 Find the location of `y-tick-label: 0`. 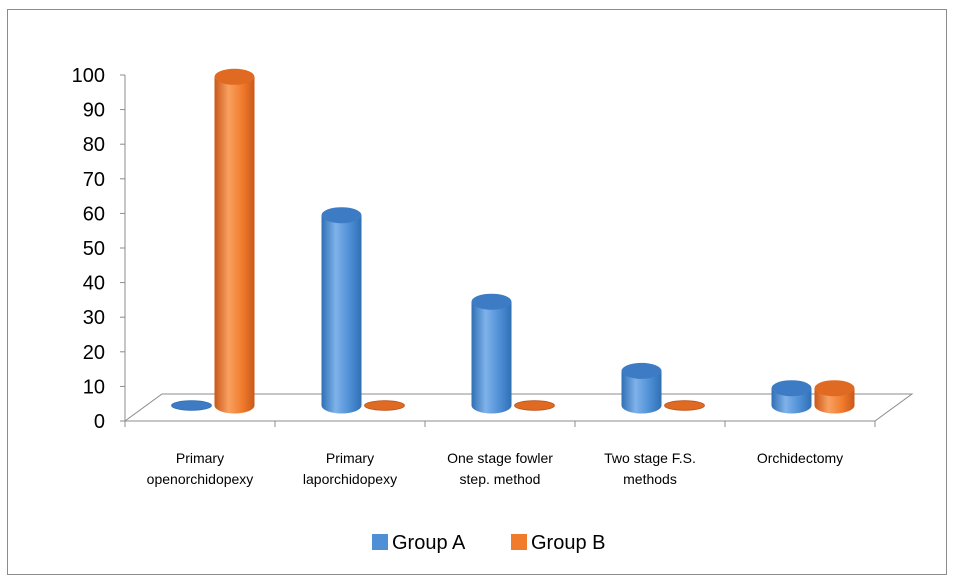

y-tick-label: 0 is located at coordinates (99, 422).